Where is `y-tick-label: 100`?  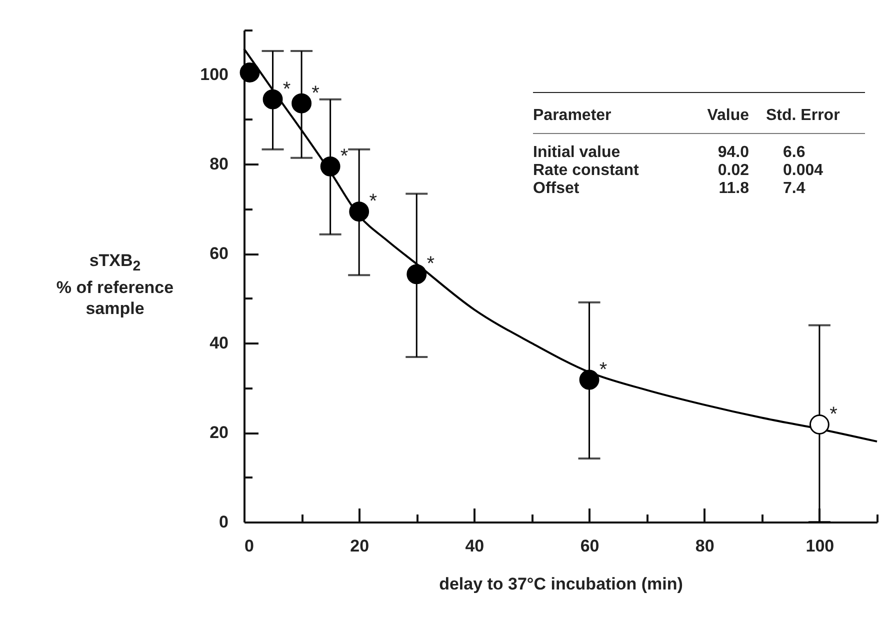
y-tick-label: 100 is located at coordinates (214, 74).